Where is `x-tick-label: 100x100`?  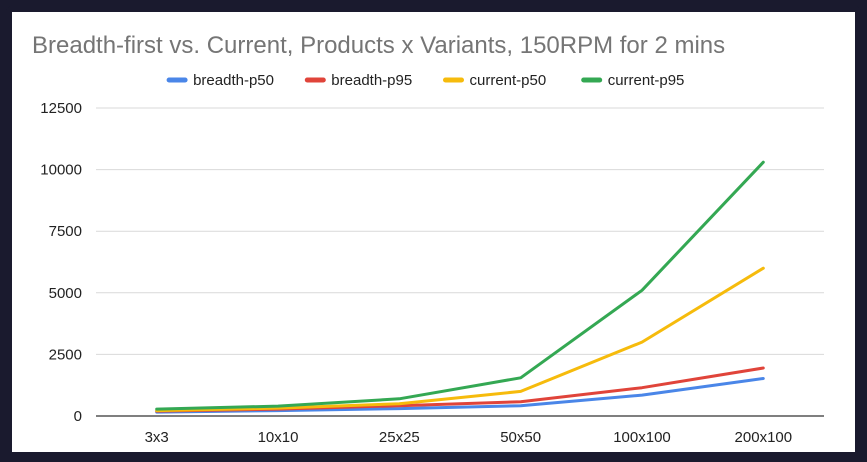 x-tick-label: 100x100 is located at coordinates (642, 437).